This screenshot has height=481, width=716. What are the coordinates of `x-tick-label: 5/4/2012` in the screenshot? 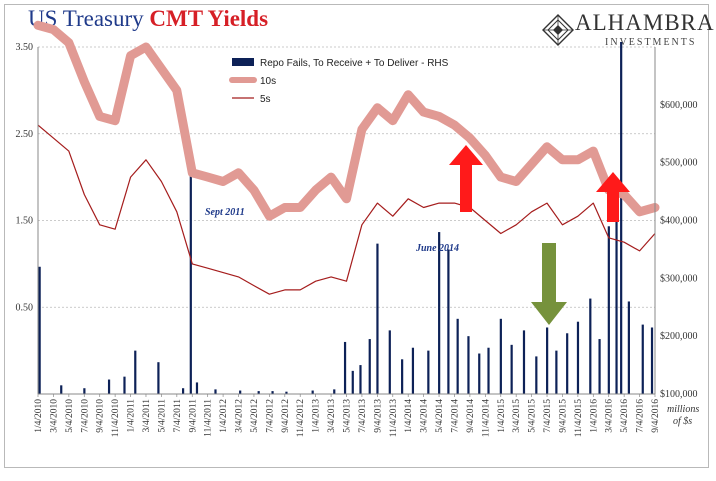 It's located at (255, 416).